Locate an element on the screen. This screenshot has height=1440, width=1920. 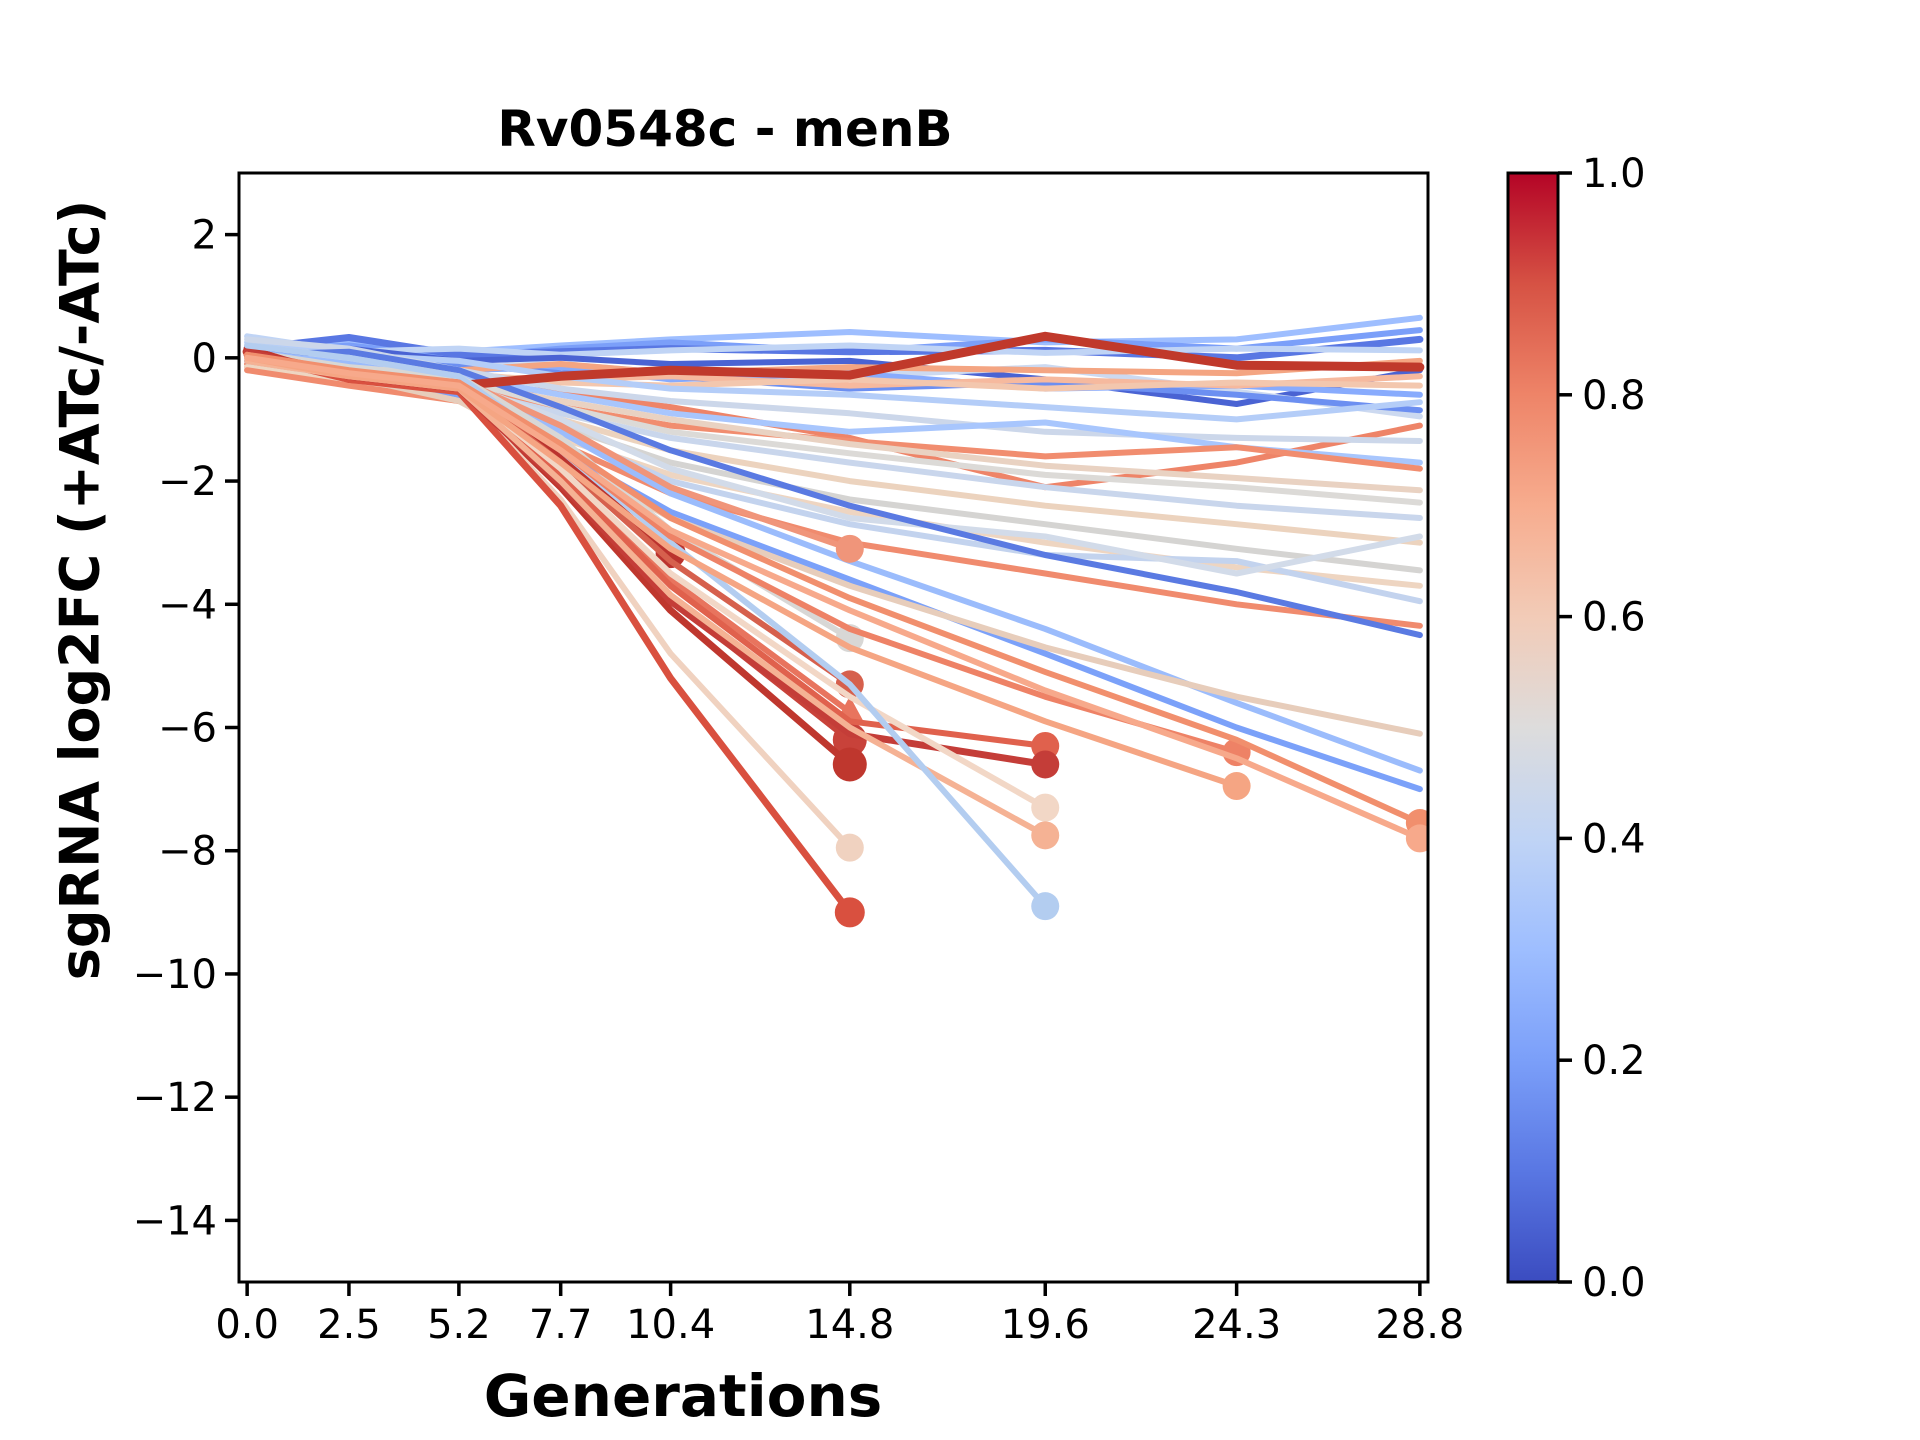
colorbar-tick-label: 0.4 is located at coordinates (1614, 839).